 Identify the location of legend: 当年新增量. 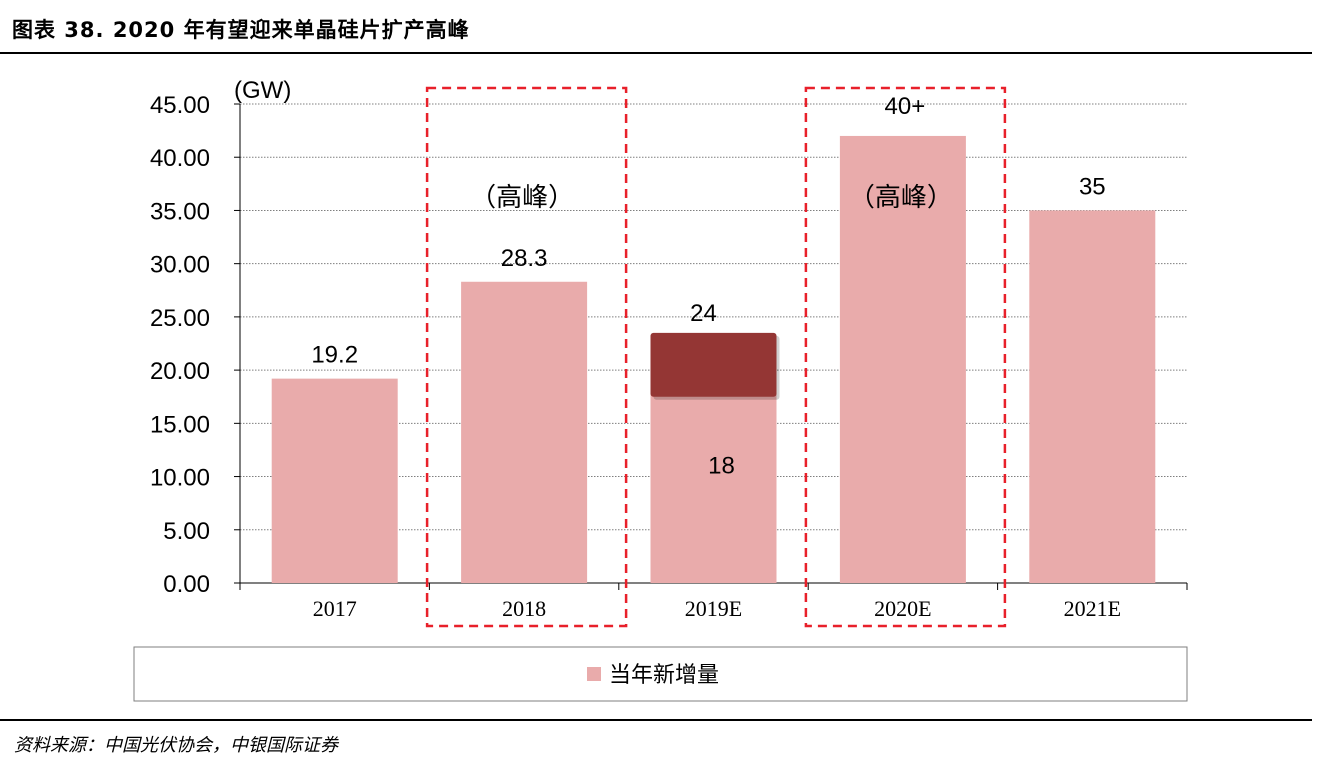
(660, 674).